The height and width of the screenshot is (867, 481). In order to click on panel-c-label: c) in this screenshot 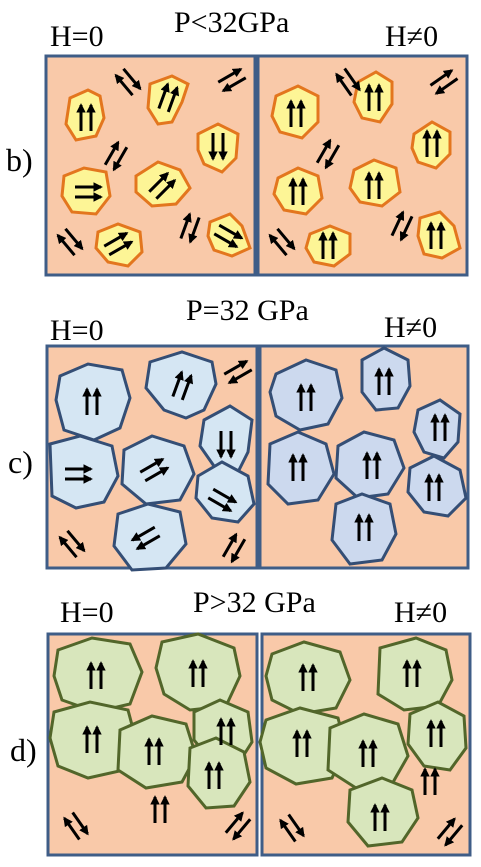, I will do `click(20, 462)`.